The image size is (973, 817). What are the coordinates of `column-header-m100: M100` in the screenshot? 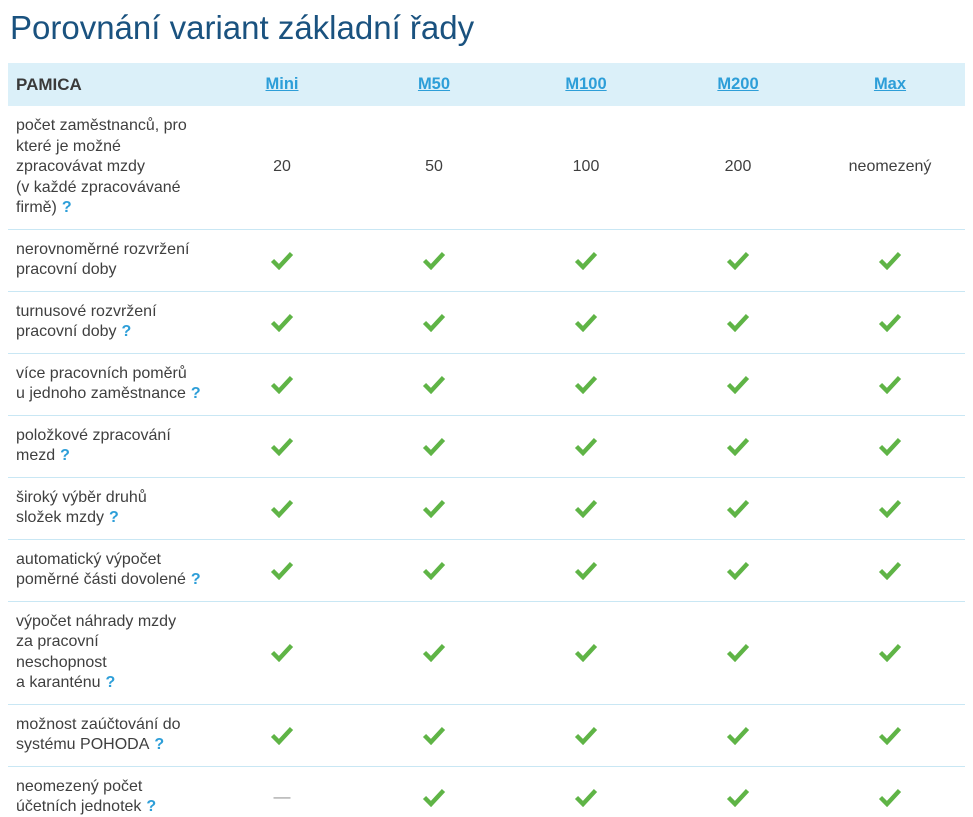 It's located at (586, 84).